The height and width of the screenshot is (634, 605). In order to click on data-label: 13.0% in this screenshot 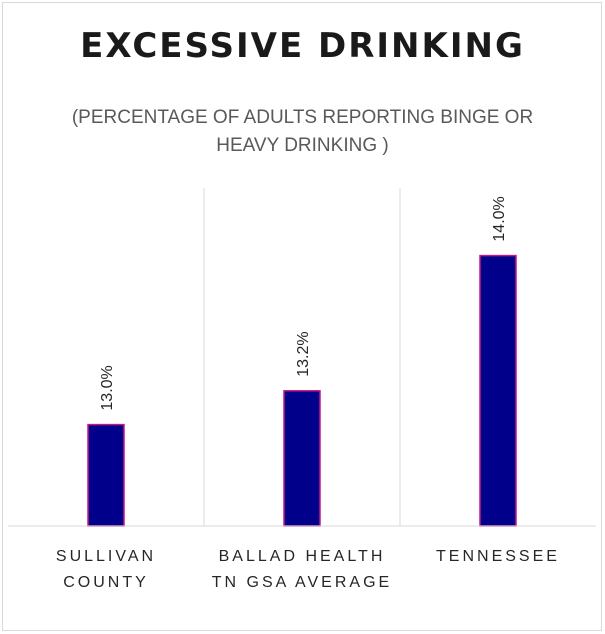, I will do `click(107, 387)`.